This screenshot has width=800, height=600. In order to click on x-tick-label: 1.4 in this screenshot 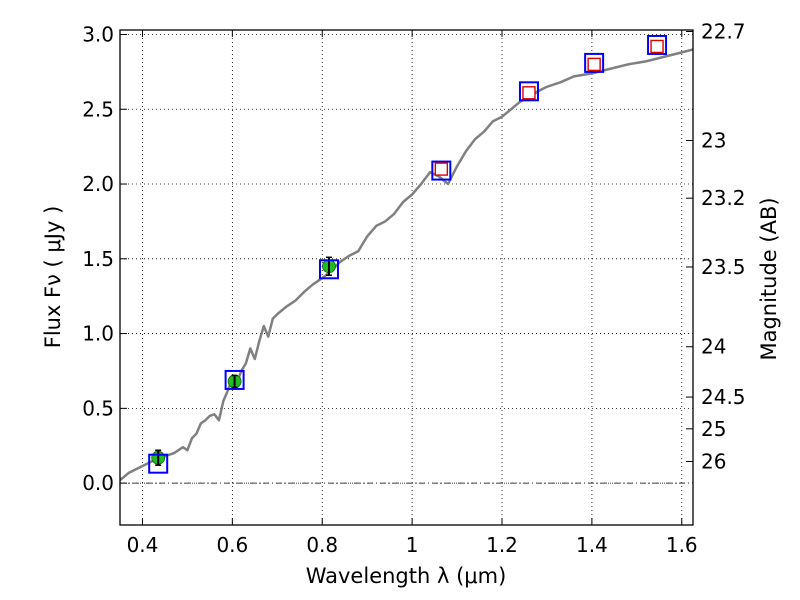, I will do `click(592, 545)`.